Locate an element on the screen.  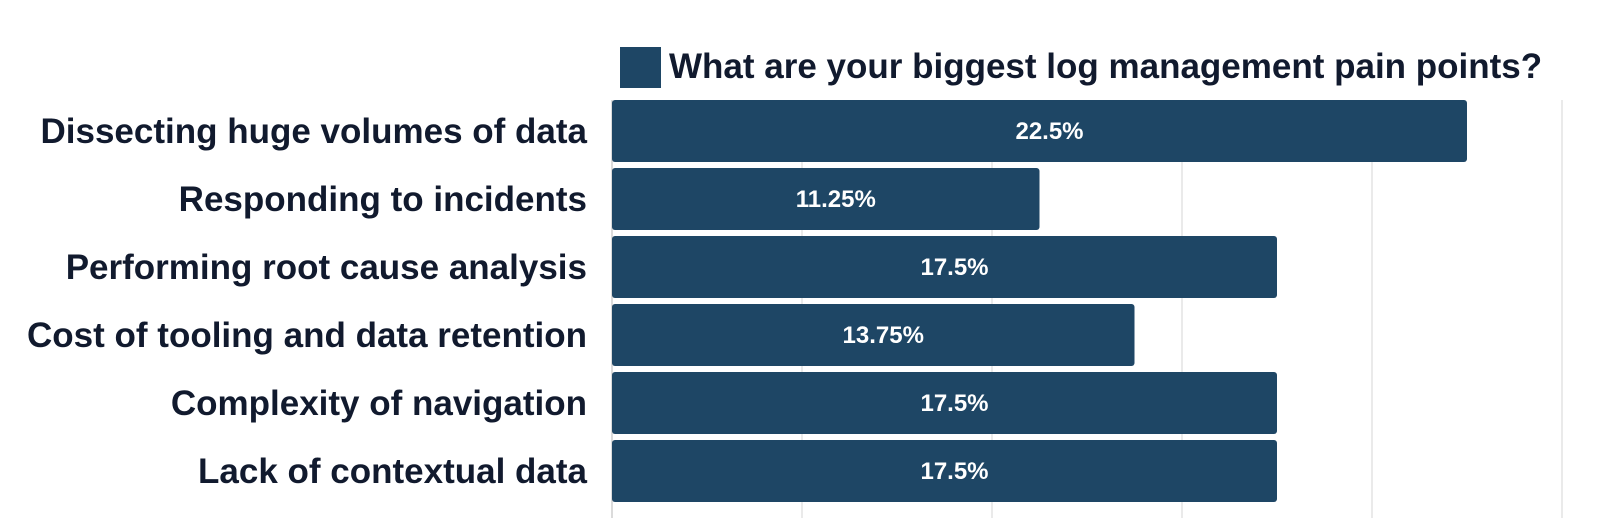
category-label: Lack of contextual data is located at coordinates (393, 471).